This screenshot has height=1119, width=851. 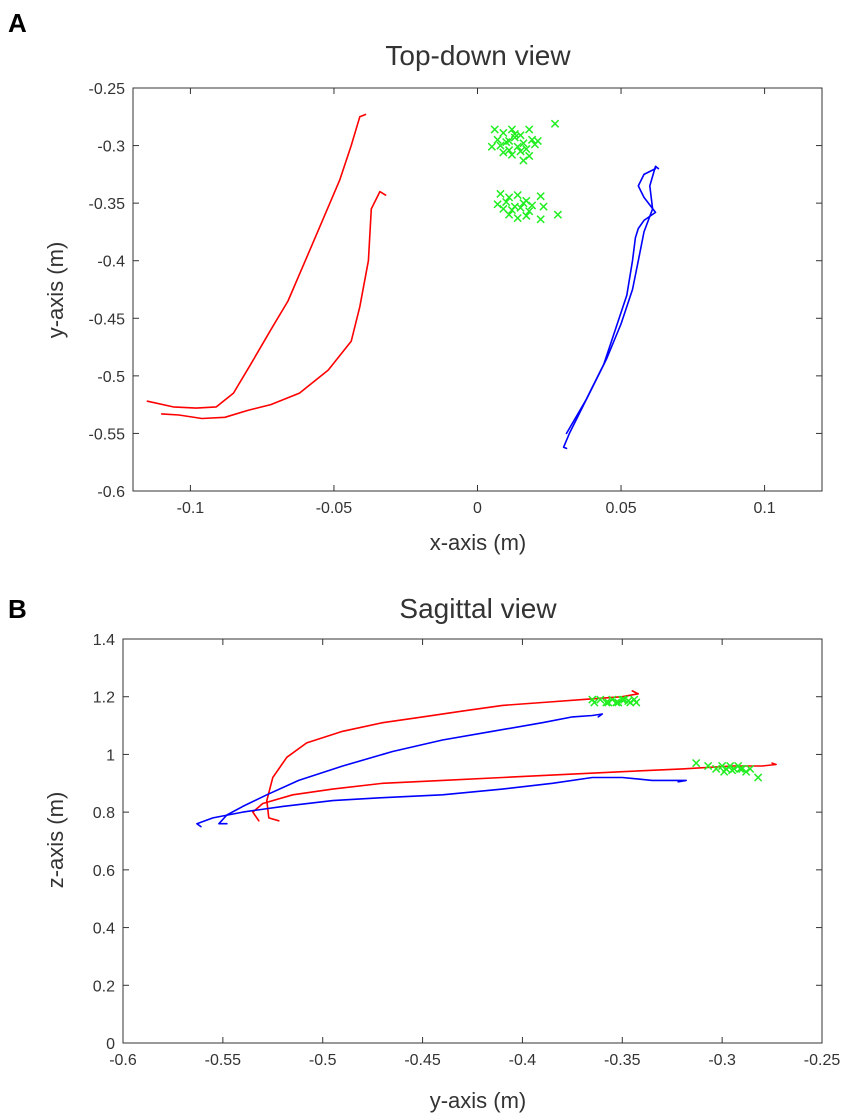 I want to click on panel-b-blue-trajectory-upper, so click(x=411, y=769).